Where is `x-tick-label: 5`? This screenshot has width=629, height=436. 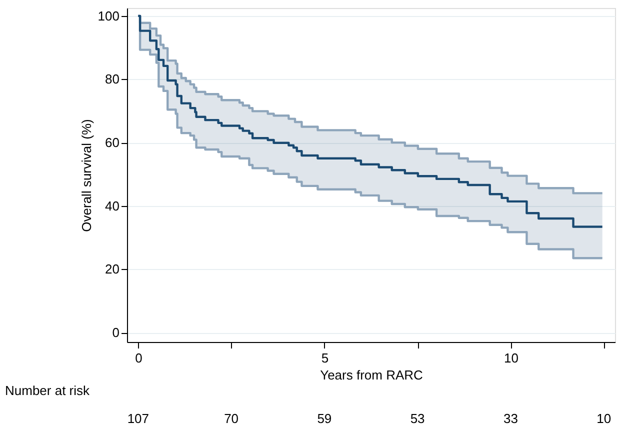 x-tick-label: 5 is located at coordinates (325, 358).